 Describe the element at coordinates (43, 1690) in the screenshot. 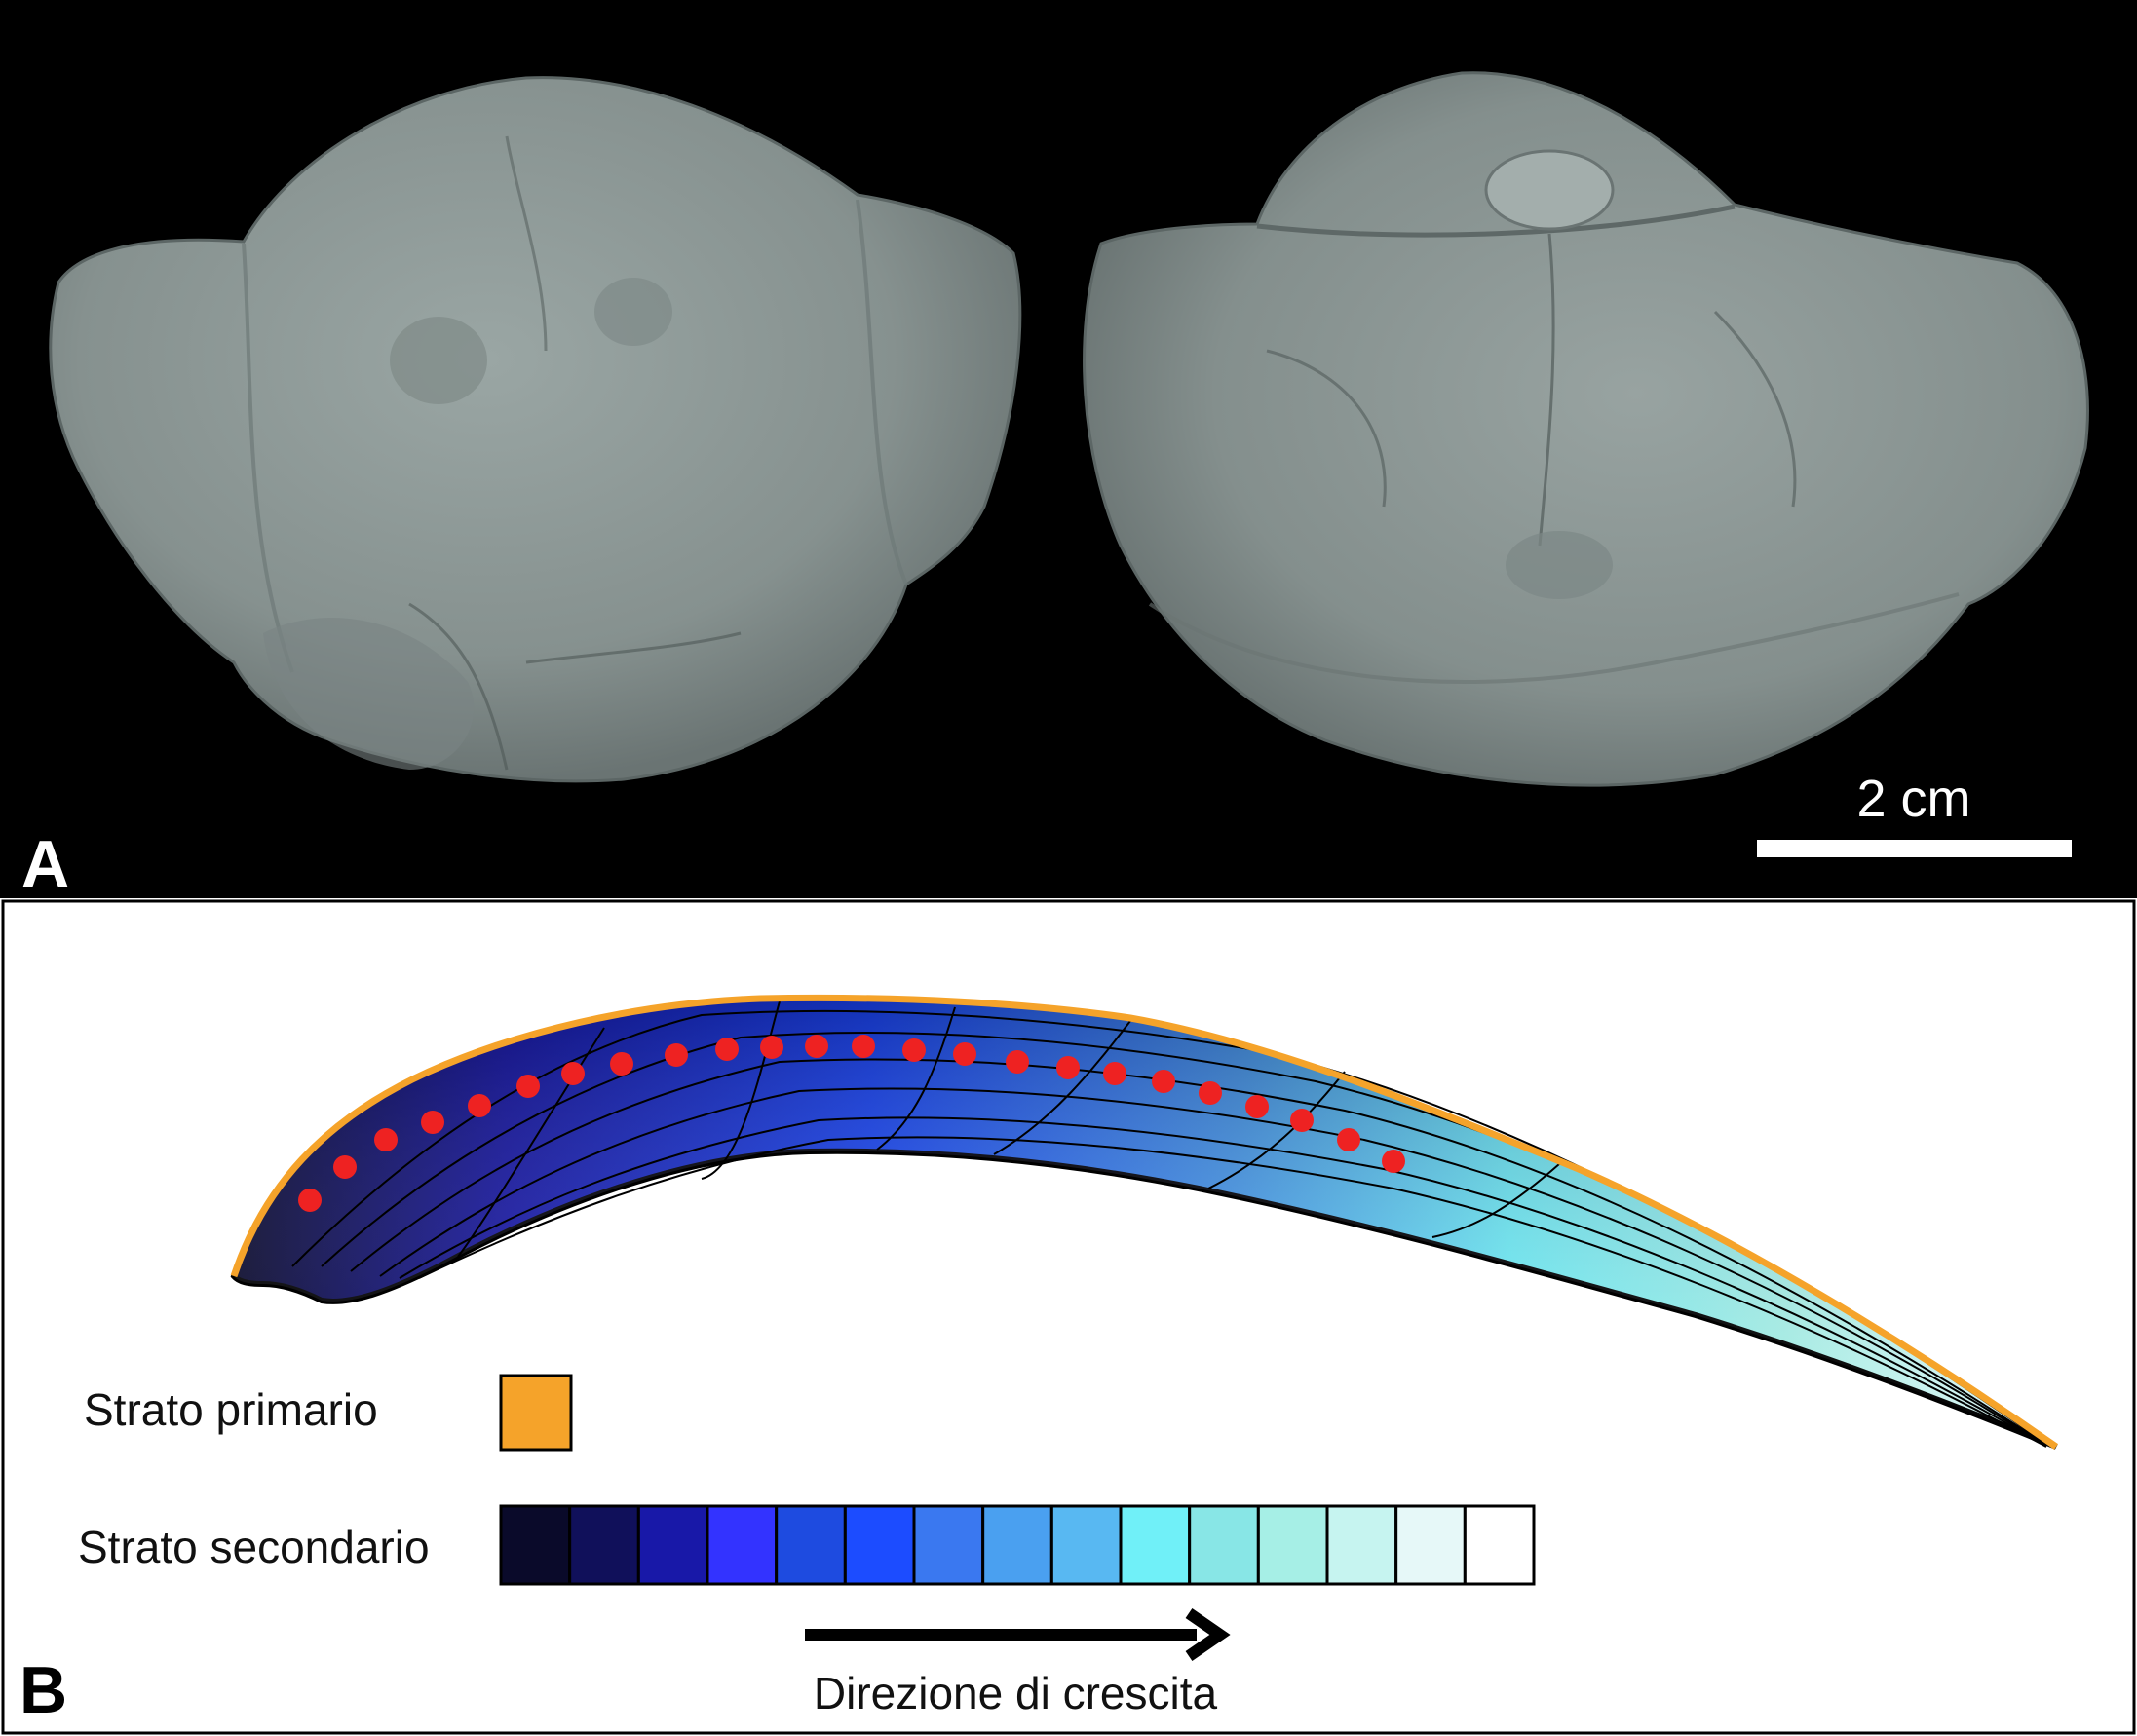

I see `panel-b-letter: B` at that location.